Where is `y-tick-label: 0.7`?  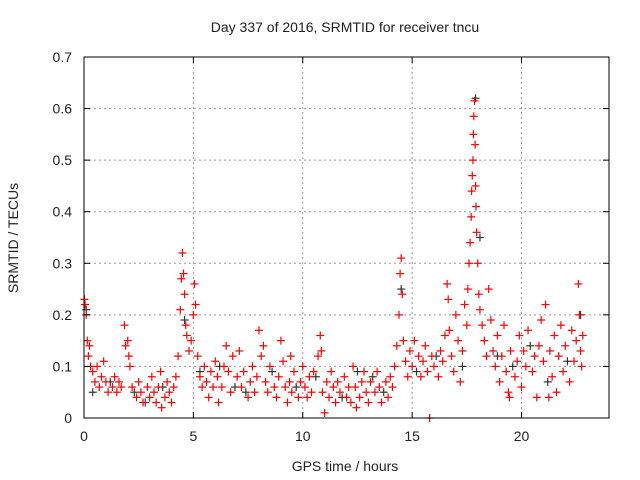
y-tick-label: 0.7 is located at coordinates (63, 57).